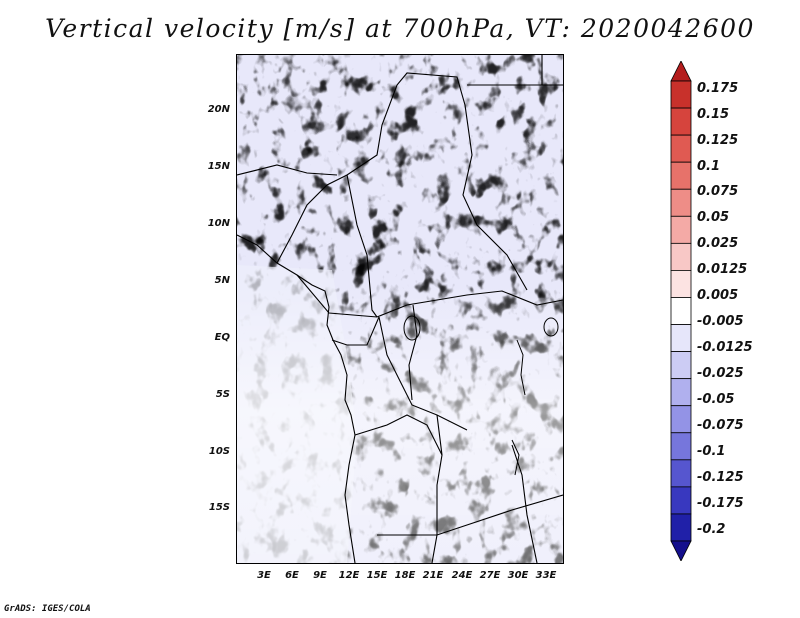  What do you see at coordinates (716, 399) in the screenshot?
I see `colorbar-label-12: -0.05` at bounding box center [716, 399].